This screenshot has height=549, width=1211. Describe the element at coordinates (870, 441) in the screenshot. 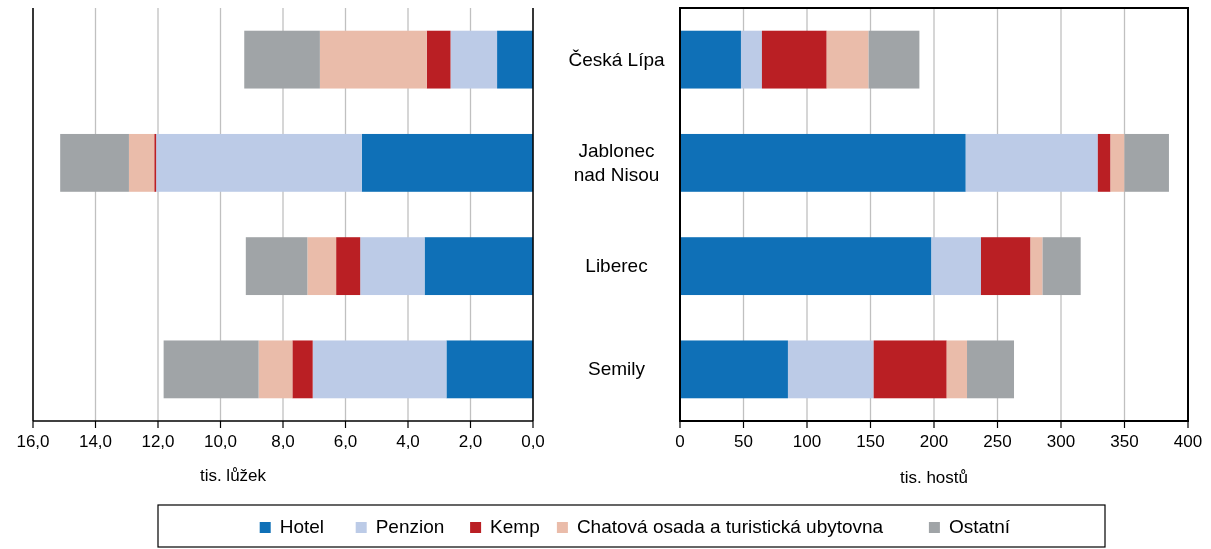

I see `x-tick-label: 150` at that location.